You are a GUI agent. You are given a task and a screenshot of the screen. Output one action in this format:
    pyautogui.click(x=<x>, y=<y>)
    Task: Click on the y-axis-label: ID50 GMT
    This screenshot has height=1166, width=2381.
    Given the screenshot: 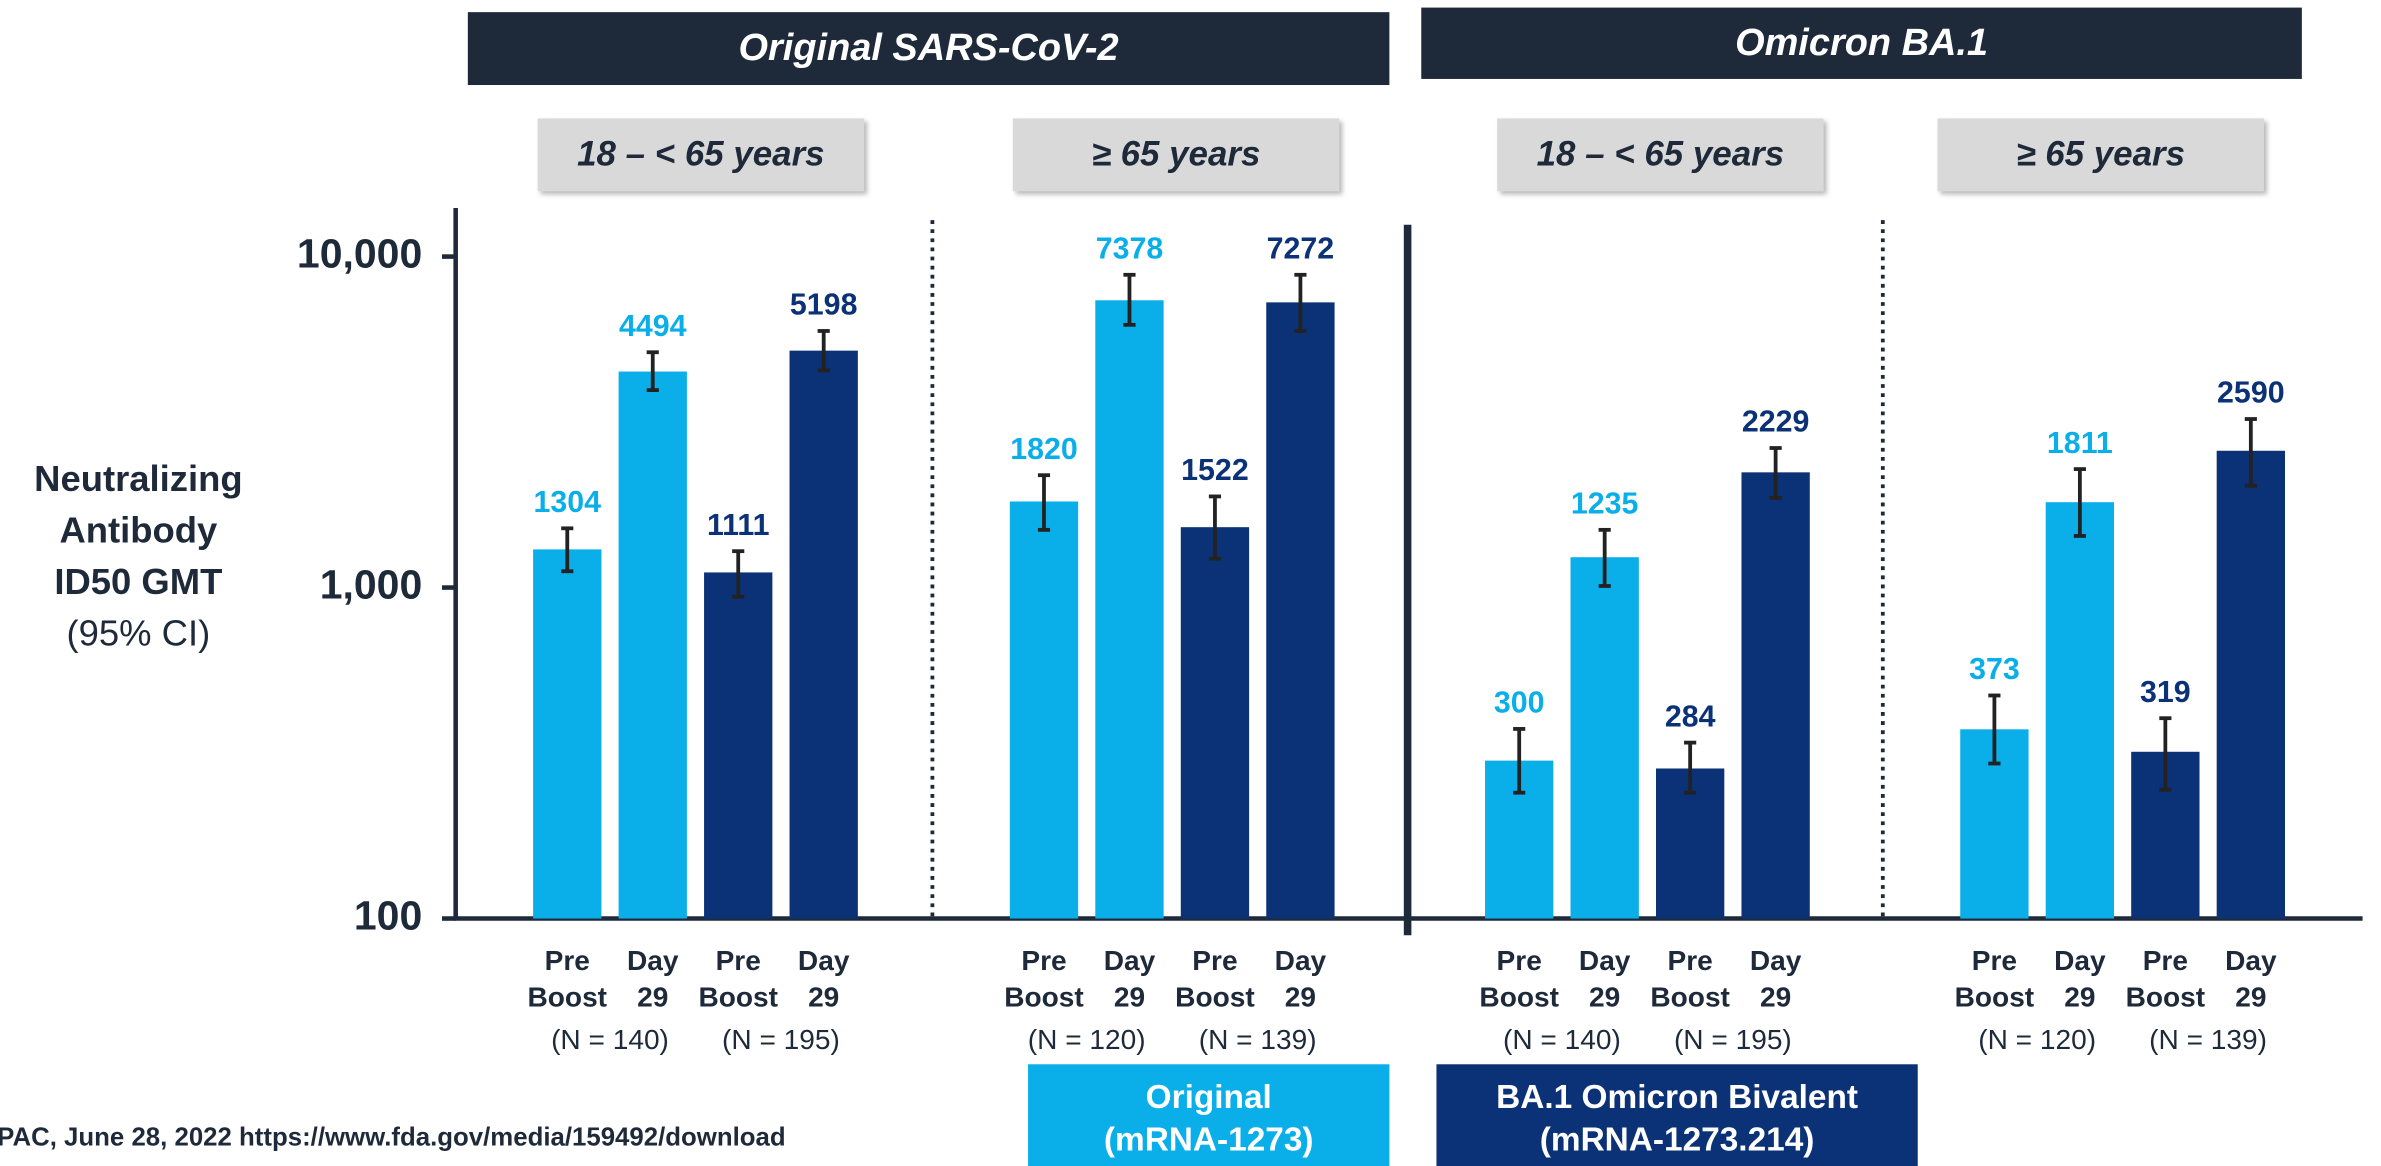 What is the action you would take?
    pyautogui.click(x=138, y=581)
    